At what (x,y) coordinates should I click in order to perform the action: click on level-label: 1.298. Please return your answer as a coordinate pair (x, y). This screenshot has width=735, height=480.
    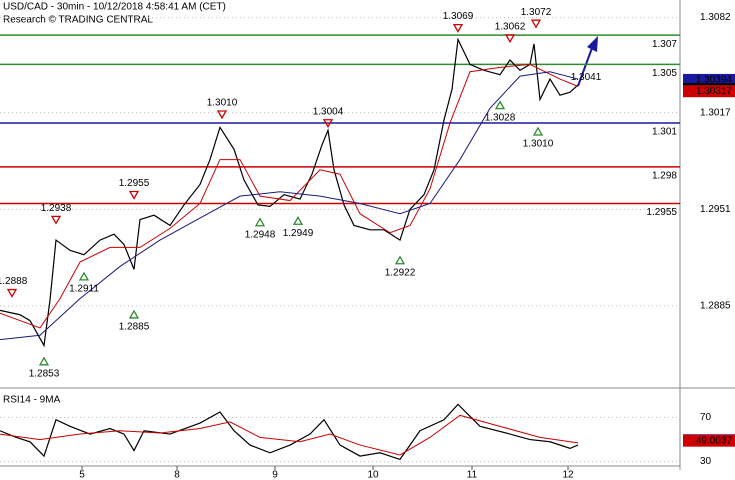
    Looking at the image, I should click on (664, 176).